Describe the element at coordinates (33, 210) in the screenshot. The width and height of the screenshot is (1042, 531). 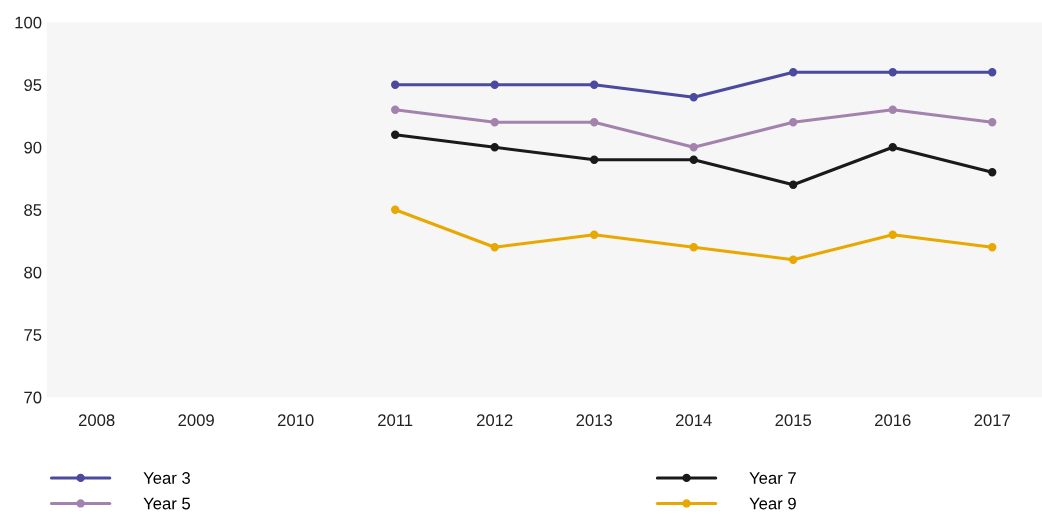
I see `y-tick-label: 85` at that location.